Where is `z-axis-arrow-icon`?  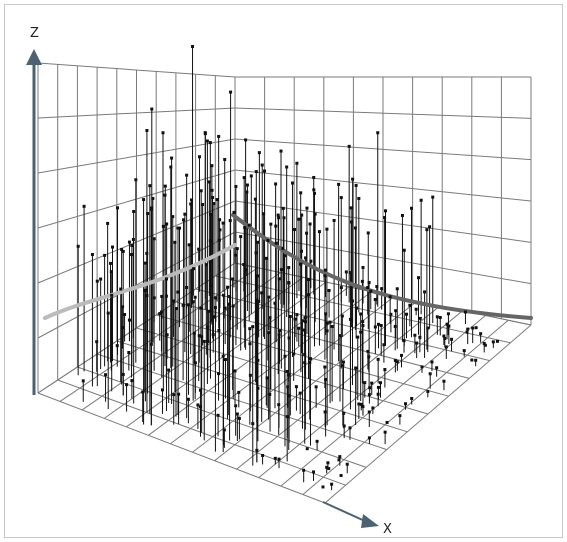
z-axis-arrow-icon is located at coordinates (34, 57).